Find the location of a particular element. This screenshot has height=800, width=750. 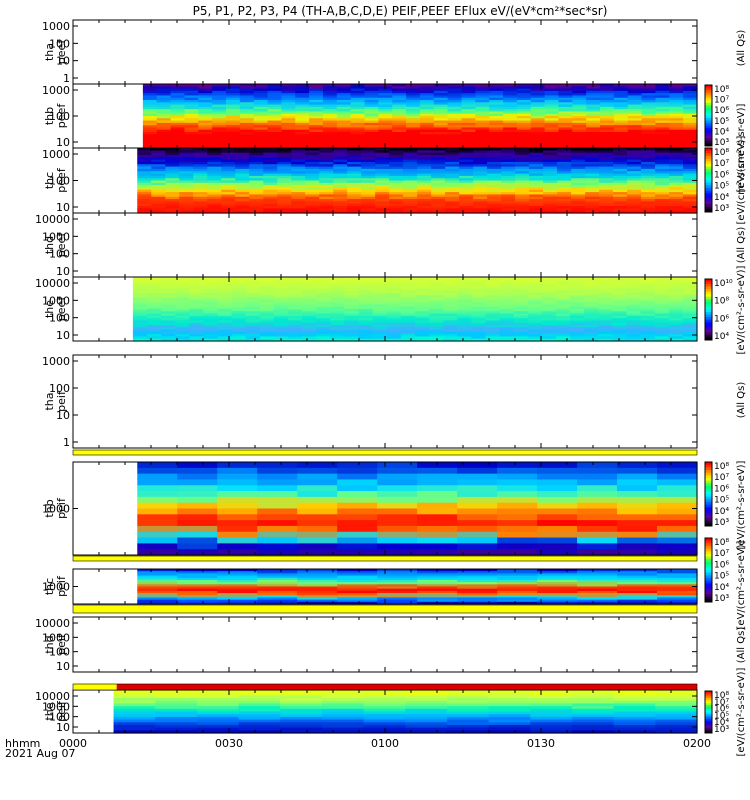

colorbar-tick-label: 10⁵ is located at coordinates (721, 577).